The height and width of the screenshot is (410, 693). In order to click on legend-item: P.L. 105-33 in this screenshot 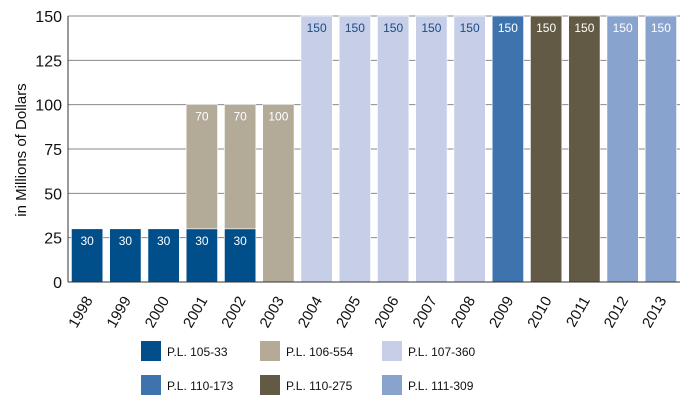, I will do `click(184, 351)`.